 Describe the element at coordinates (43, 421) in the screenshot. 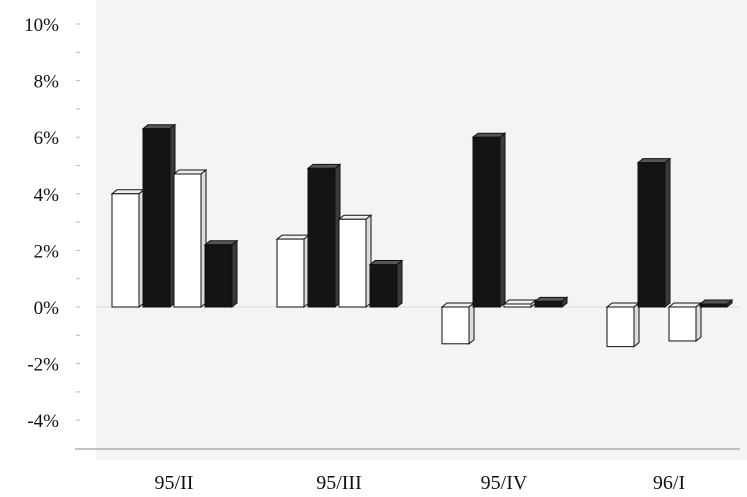

I see `y-tick-label: -4%` at that location.